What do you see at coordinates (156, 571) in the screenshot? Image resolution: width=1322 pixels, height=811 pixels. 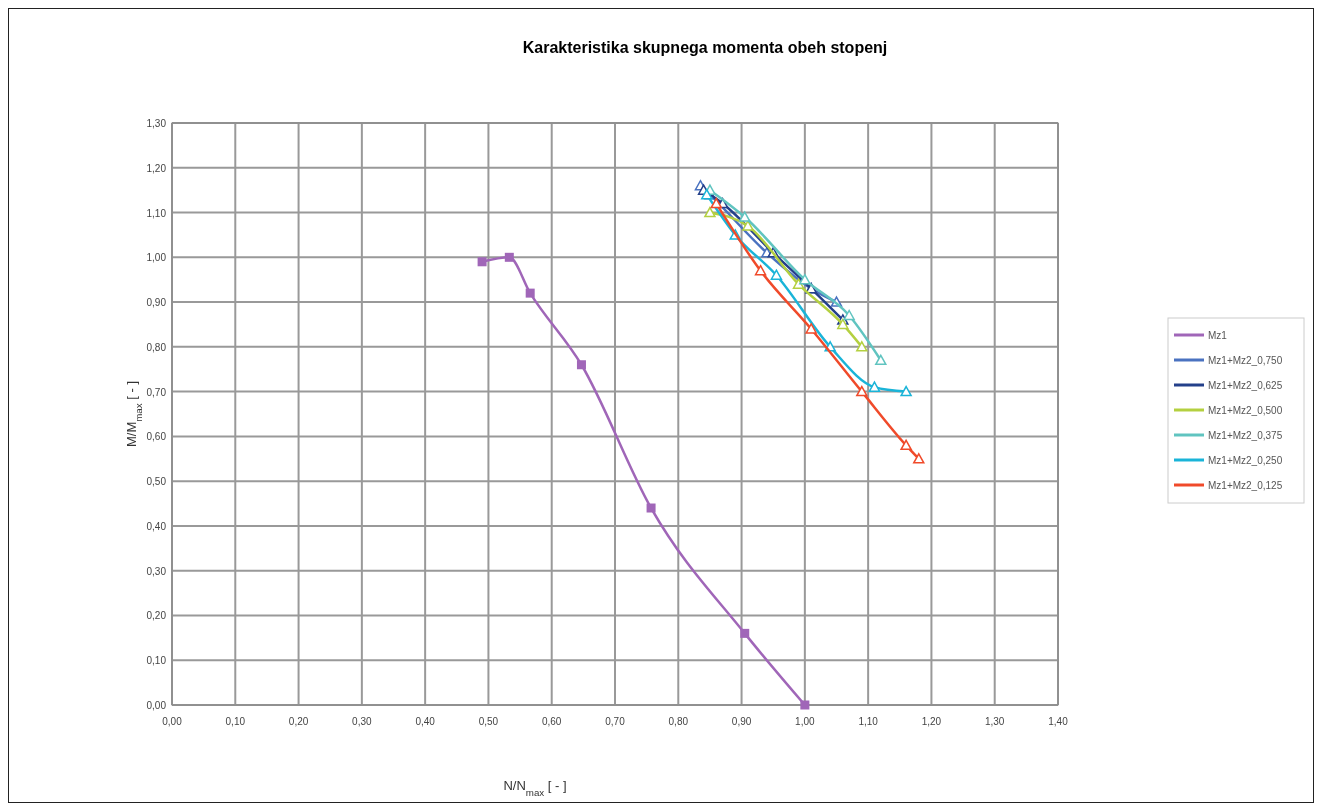 I see `y-tick-label: 0,30` at bounding box center [156, 571].